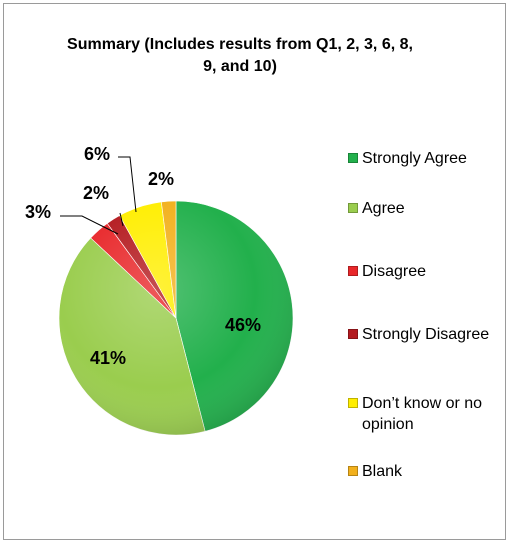 The height and width of the screenshot is (544, 510). What do you see at coordinates (127, 184) in the screenshot?
I see `leader-line-don-t-know-or-no-opinion` at bounding box center [127, 184].